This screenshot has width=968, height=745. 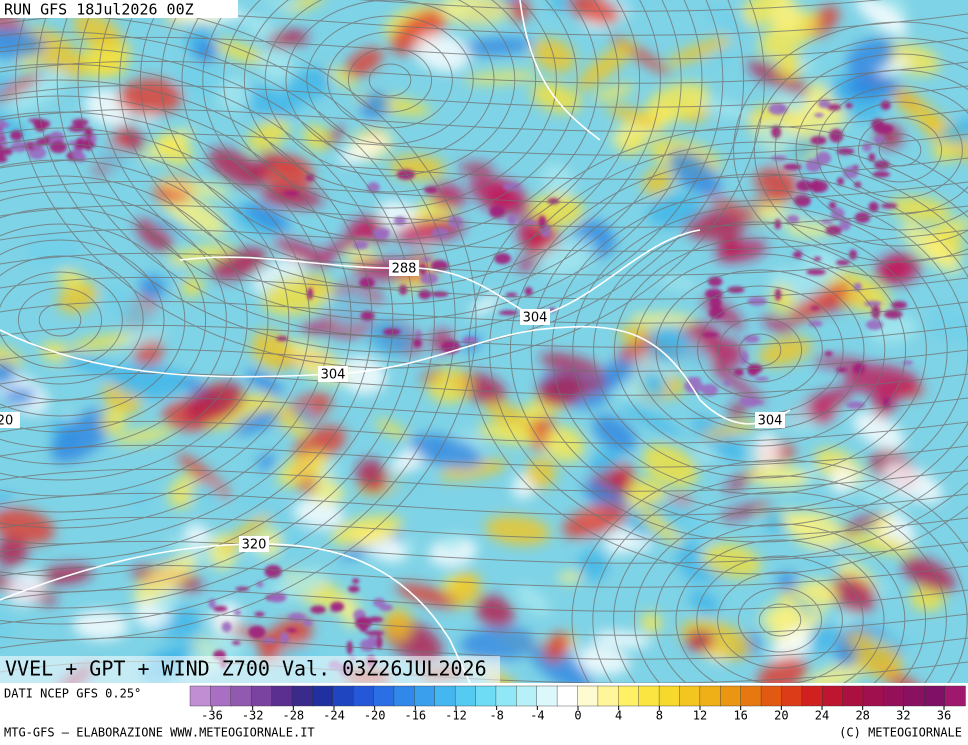 What do you see at coordinates (99, 10) in the screenshot?
I see `run-label: RUN GFS 18Jul2026 00Z` at bounding box center [99, 10].